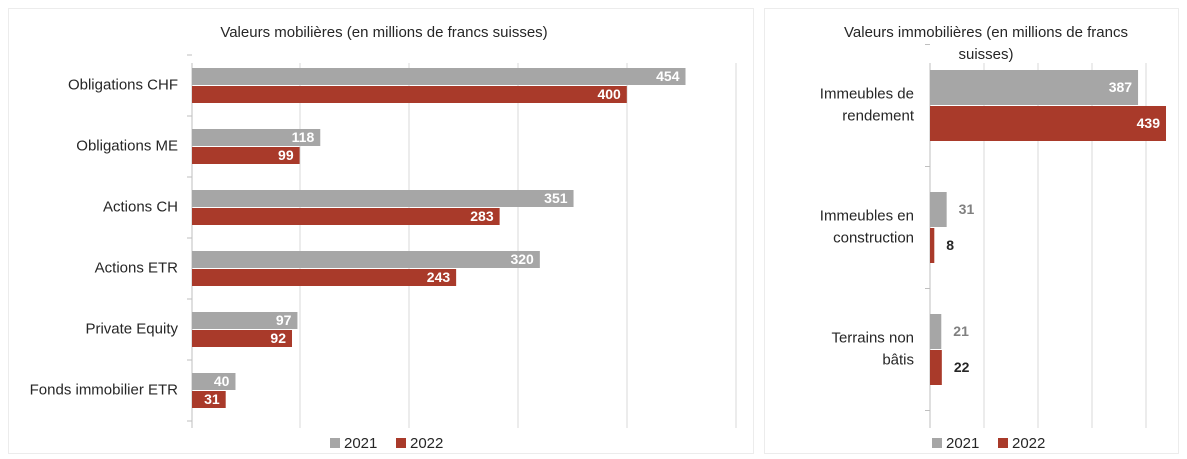 Image resolution: width=1187 pixels, height=459 pixels. I want to click on data-label-mob-2022-1: 99, so click(286, 155).